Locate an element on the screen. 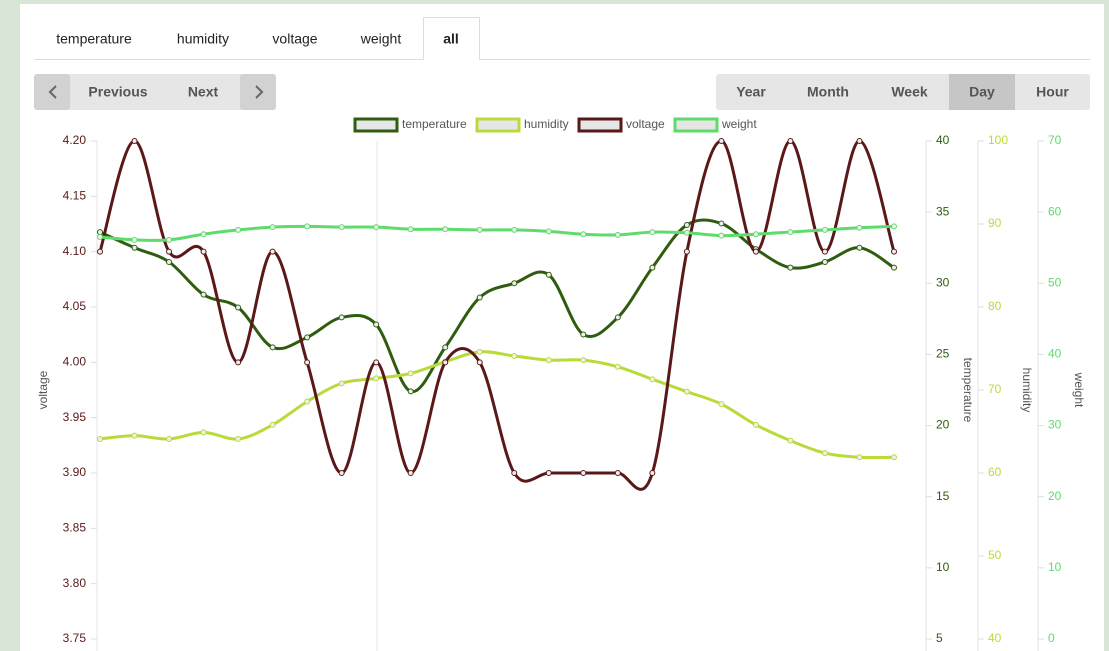 The width and height of the screenshot is (1109, 651). tab: all is located at coordinates (451, 39).